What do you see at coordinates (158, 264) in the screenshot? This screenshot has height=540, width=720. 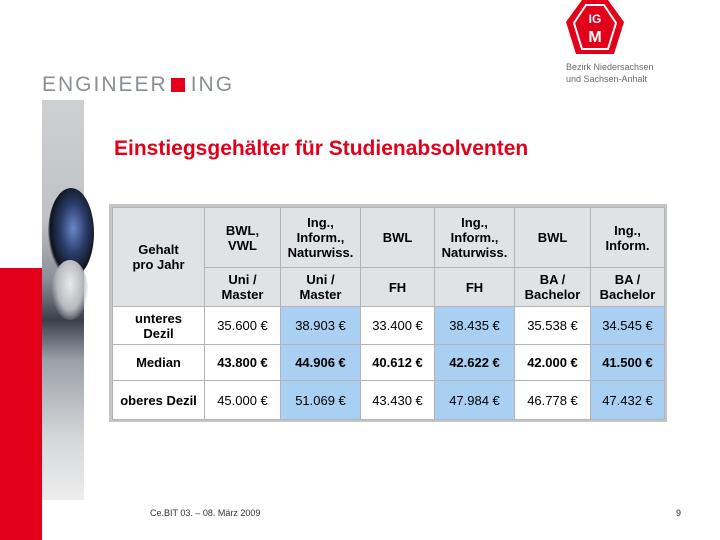 I see `corner-line: pro Jahr` at bounding box center [158, 264].